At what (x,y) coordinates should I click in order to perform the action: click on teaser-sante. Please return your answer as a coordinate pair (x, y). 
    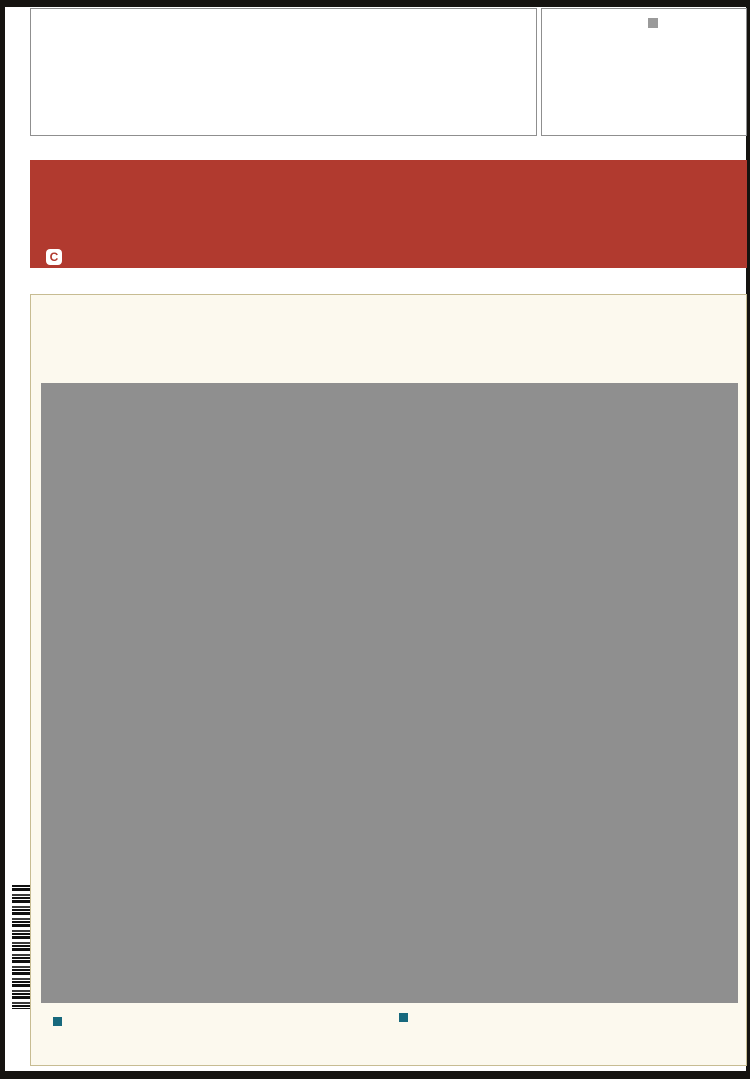
    Looking at the image, I should click on (644, 72).